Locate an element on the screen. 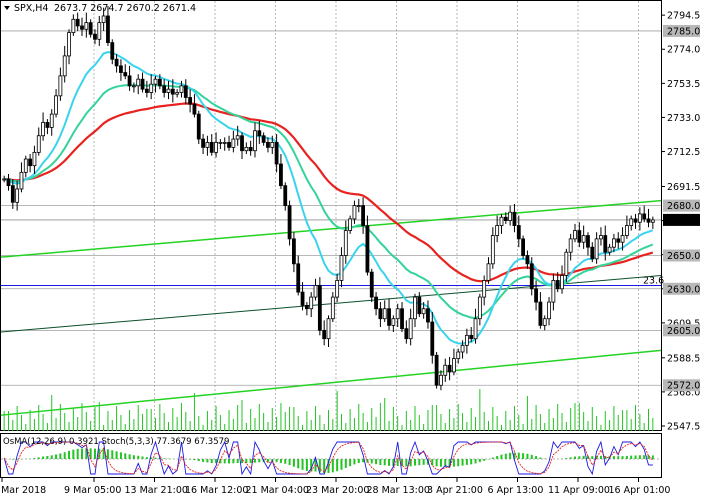 The height and width of the screenshot is (499, 701). time-tick-label: 16 Mar 12:00 is located at coordinates (216, 490).